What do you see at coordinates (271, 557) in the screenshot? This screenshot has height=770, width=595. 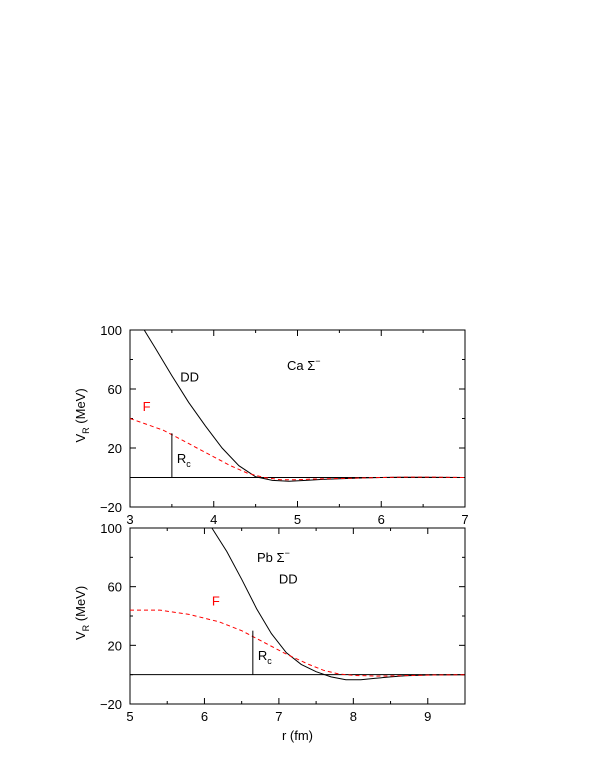 I see `panel-label-main: Pb Σ` at bounding box center [271, 557].